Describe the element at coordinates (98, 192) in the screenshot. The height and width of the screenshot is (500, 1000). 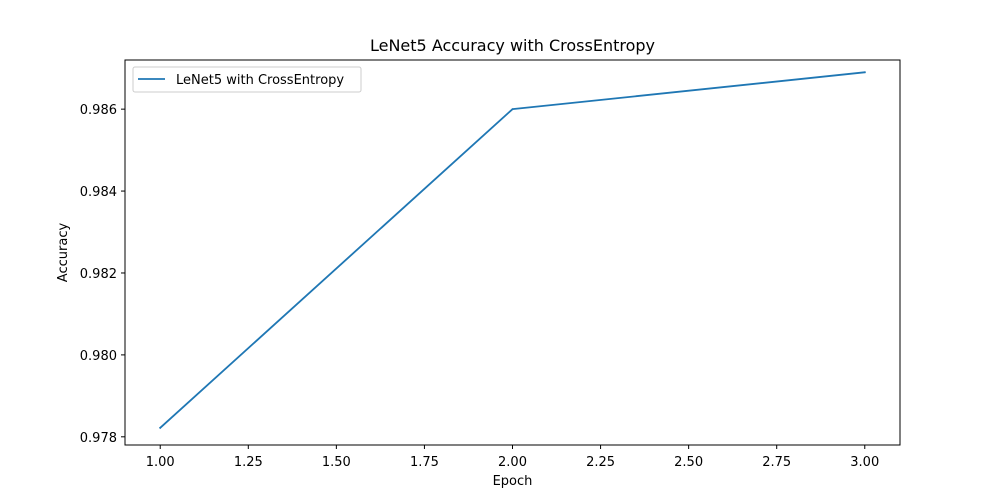
I see `y-tick-label: 0.984` at that location.